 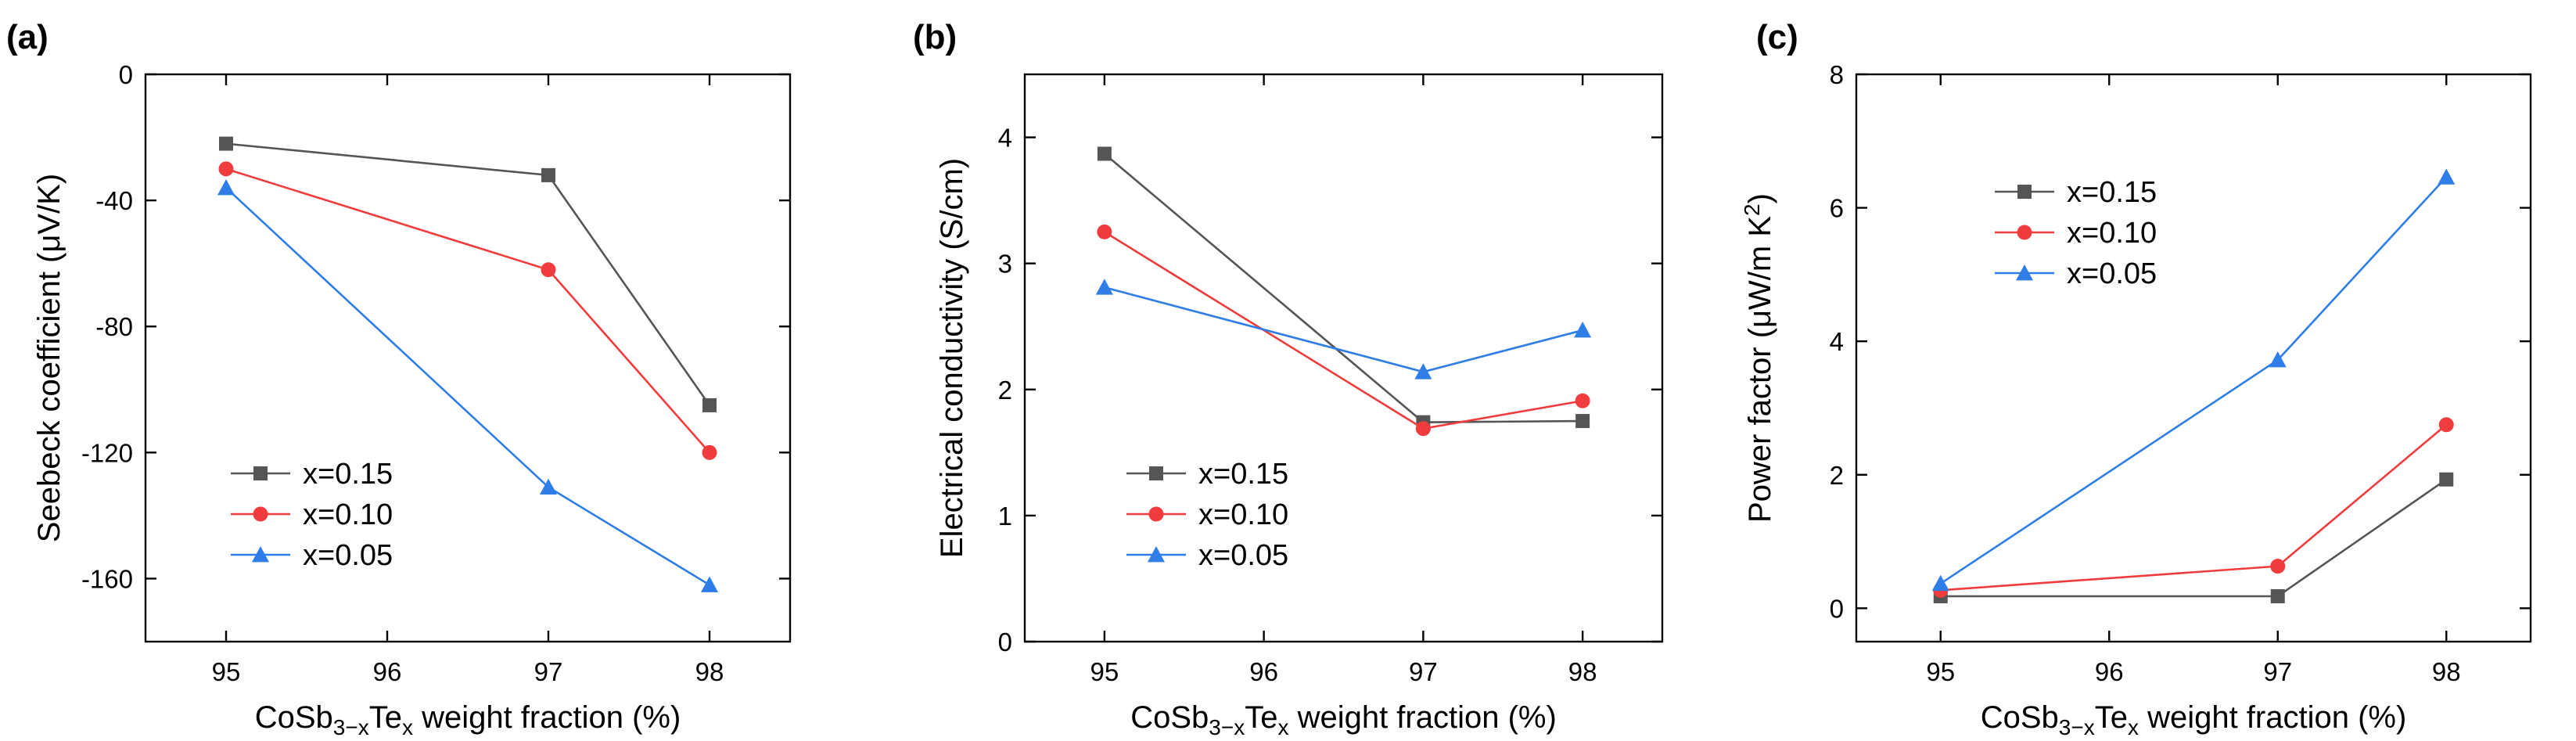 What do you see at coordinates (126, 74) in the screenshot?
I see `y-tick-label: 0` at bounding box center [126, 74].